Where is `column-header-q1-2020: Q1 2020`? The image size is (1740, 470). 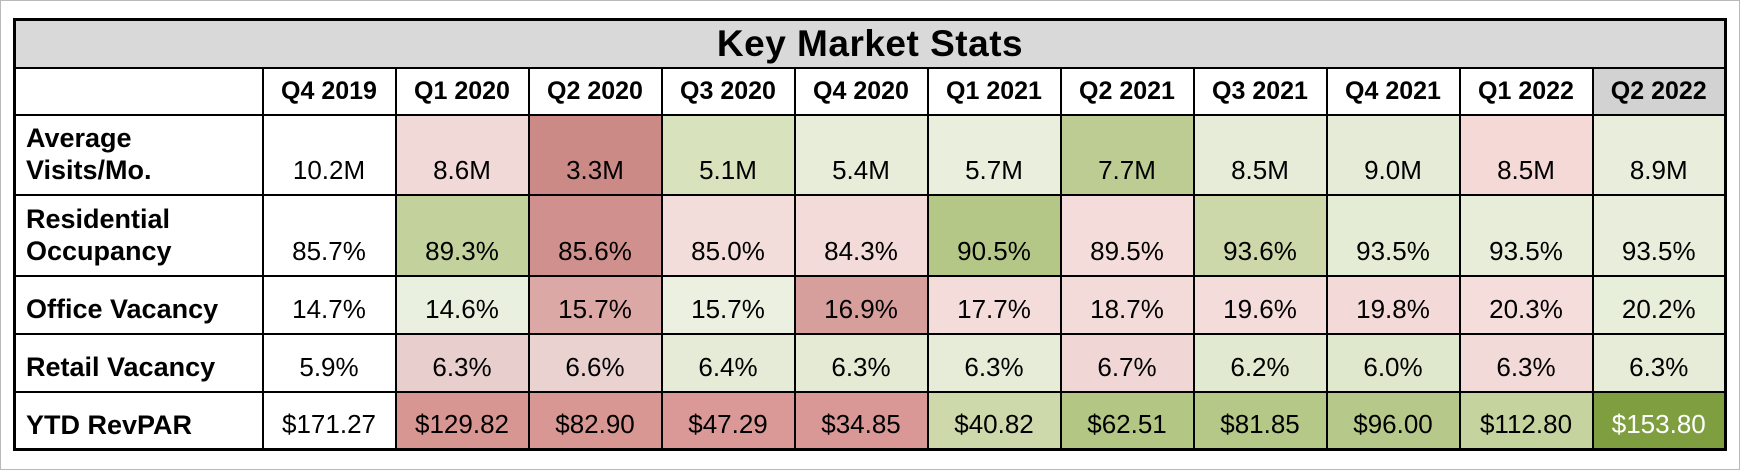
column-header-q1-2020: Q1 2020 is located at coordinates (462, 91).